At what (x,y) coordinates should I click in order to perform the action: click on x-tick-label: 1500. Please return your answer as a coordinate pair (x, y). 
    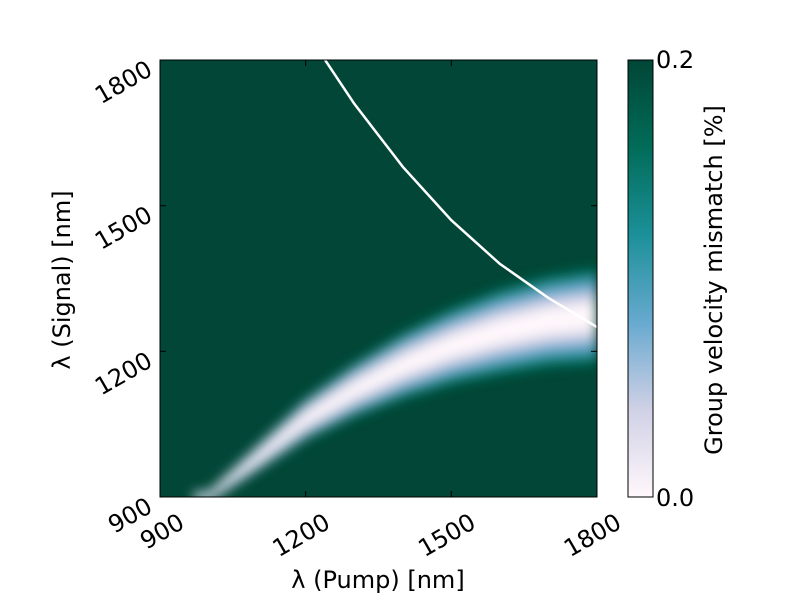
    Looking at the image, I should click on (446, 535).